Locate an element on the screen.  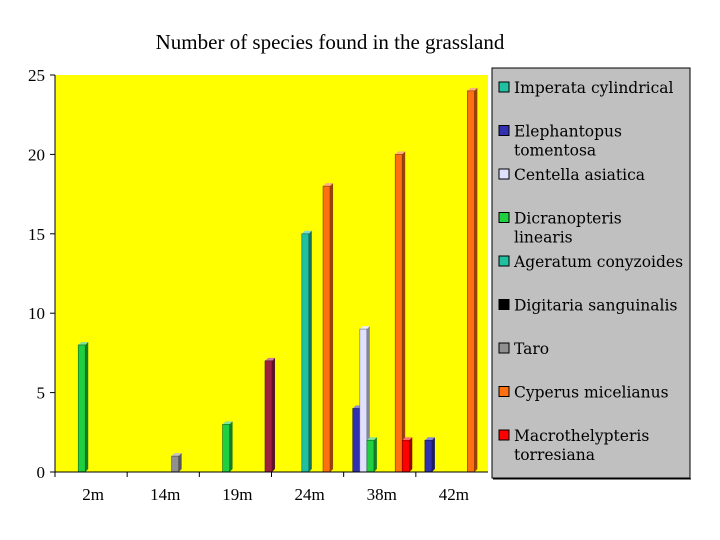
y-tick-label: 0 is located at coordinates (41, 472).